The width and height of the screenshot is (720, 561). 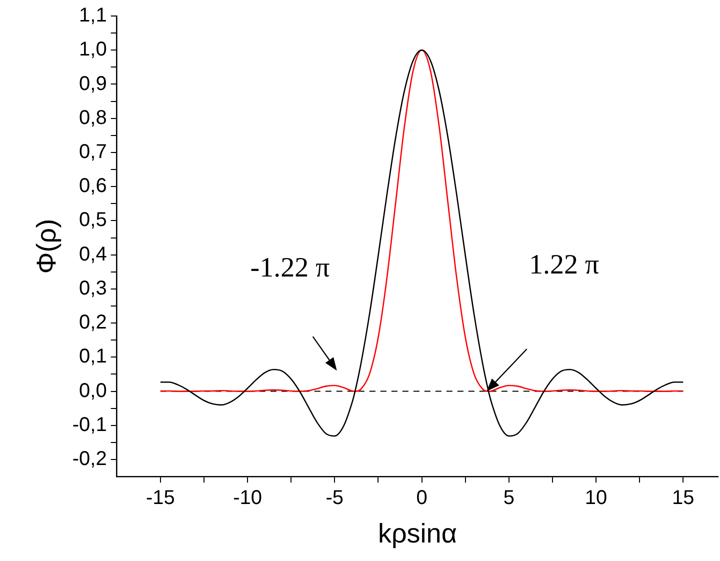 What do you see at coordinates (417, 533) in the screenshot?
I see `x-axis-title: kρsinα` at bounding box center [417, 533].